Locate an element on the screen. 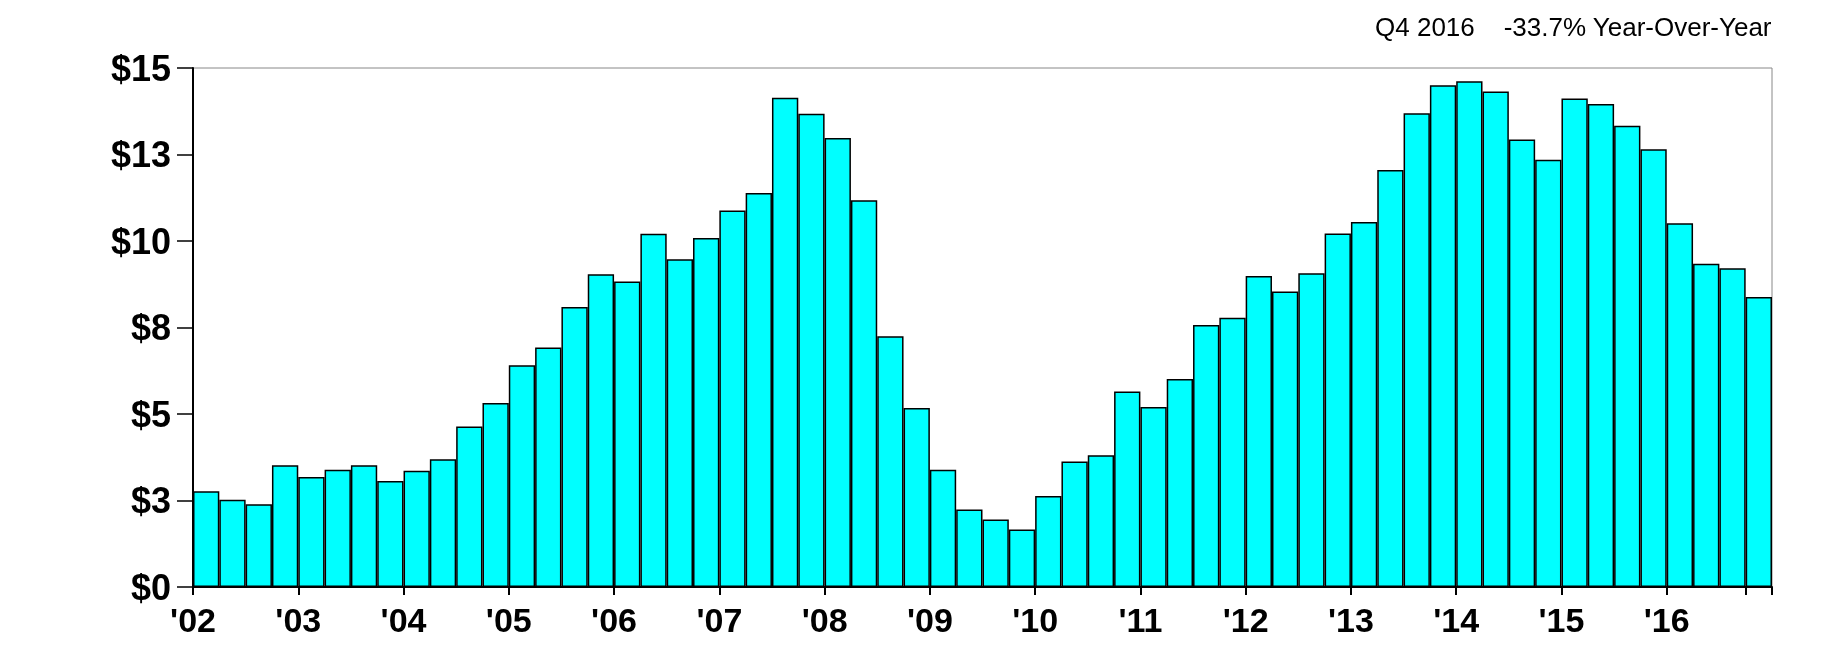 This screenshot has width=1824, height=671. y-tick-label: $10 is located at coordinates (140, 241).